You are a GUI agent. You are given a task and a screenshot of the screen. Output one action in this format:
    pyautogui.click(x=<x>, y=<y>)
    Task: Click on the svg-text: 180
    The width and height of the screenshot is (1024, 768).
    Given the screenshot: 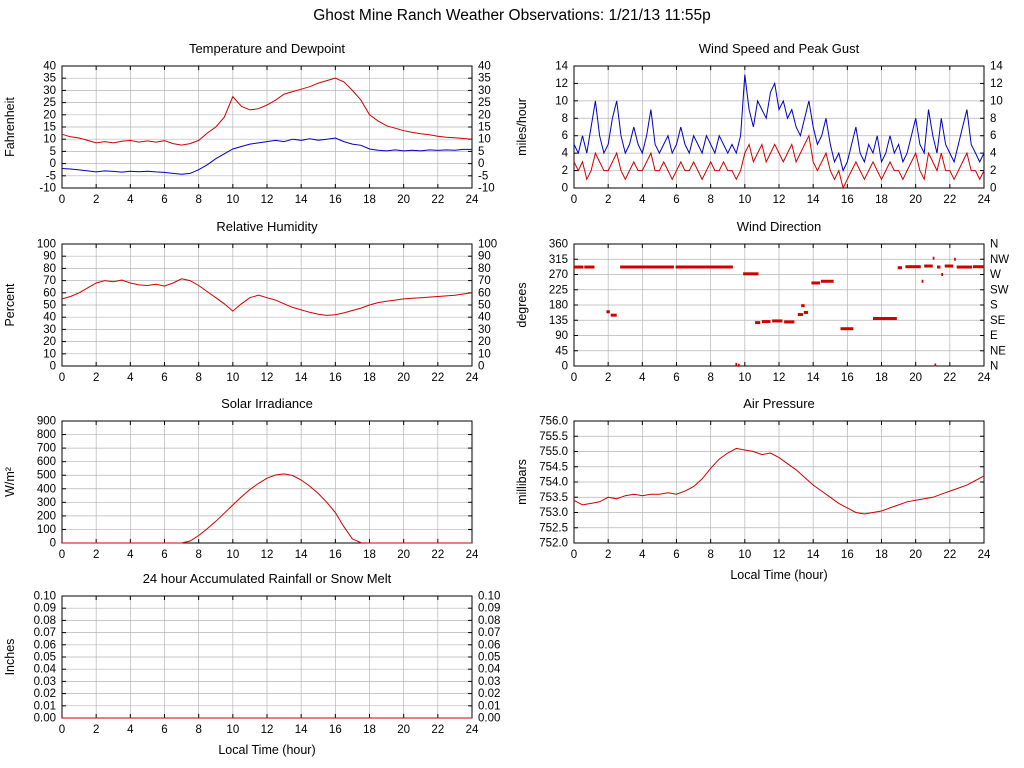 What is the action you would take?
    pyautogui.click(x=558, y=306)
    